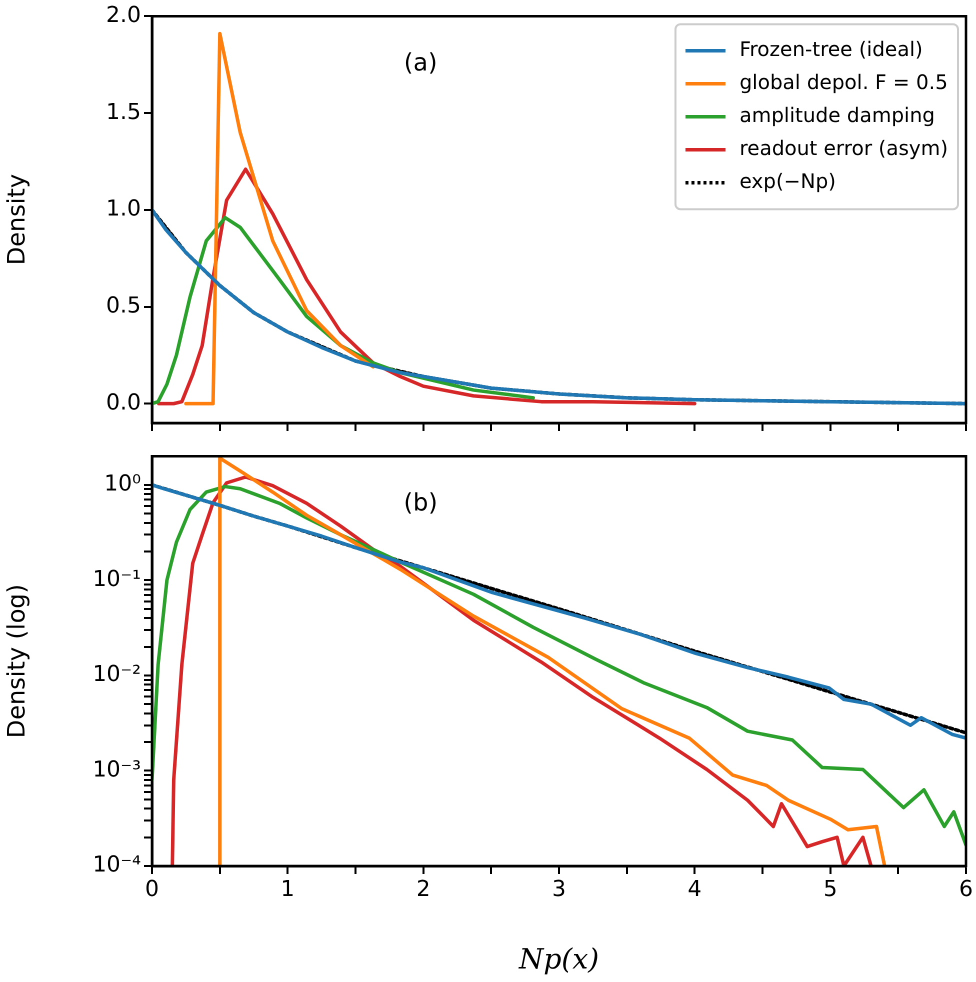 This screenshot has height=982, width=976. What do you see at coordinates (830, 889) in the screenshot?
I see `x-tick-label: 5` at bounding box center [830, 889].